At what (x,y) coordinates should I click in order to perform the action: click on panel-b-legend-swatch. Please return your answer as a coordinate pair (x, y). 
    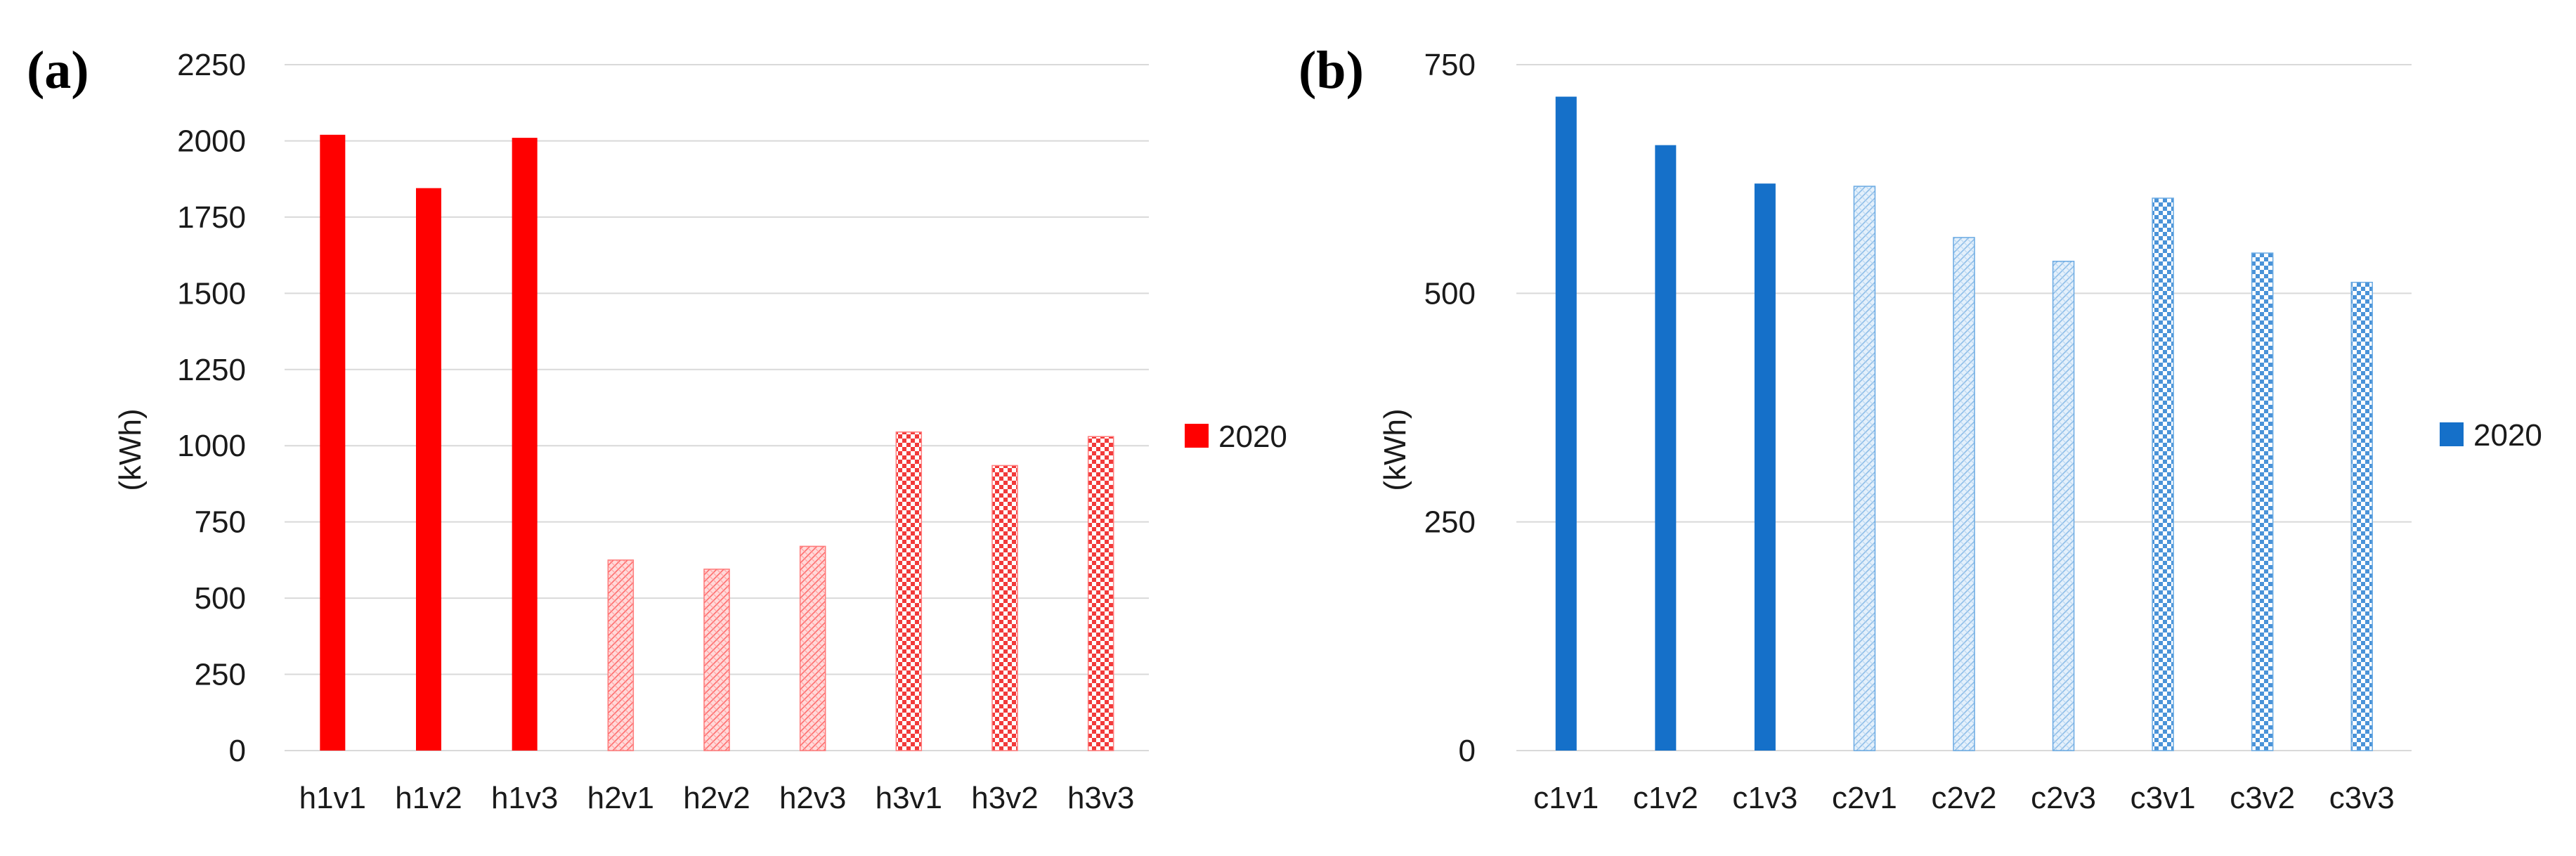
    Looking at the image, I should click on (2452, 434).